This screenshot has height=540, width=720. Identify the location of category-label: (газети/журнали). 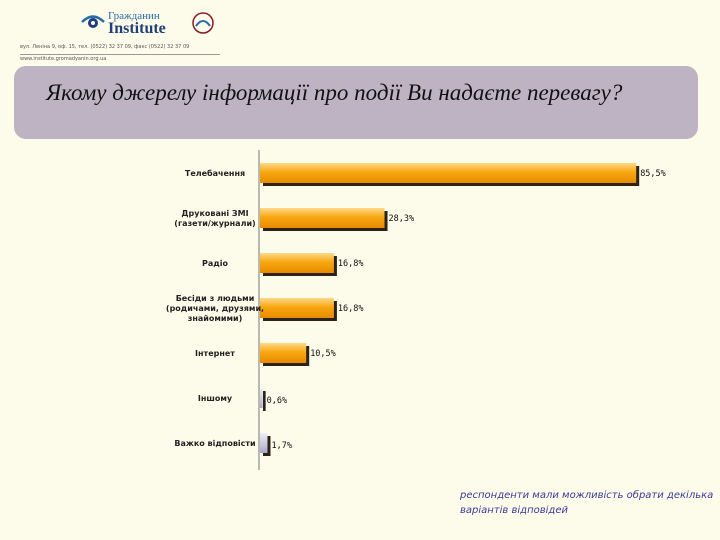
(214, 223).